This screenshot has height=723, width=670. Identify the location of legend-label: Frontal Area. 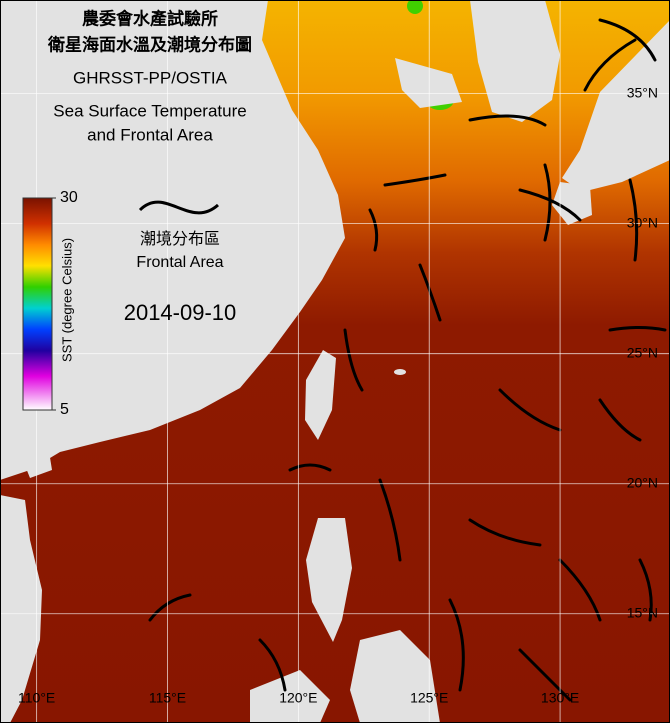
(179, 262).